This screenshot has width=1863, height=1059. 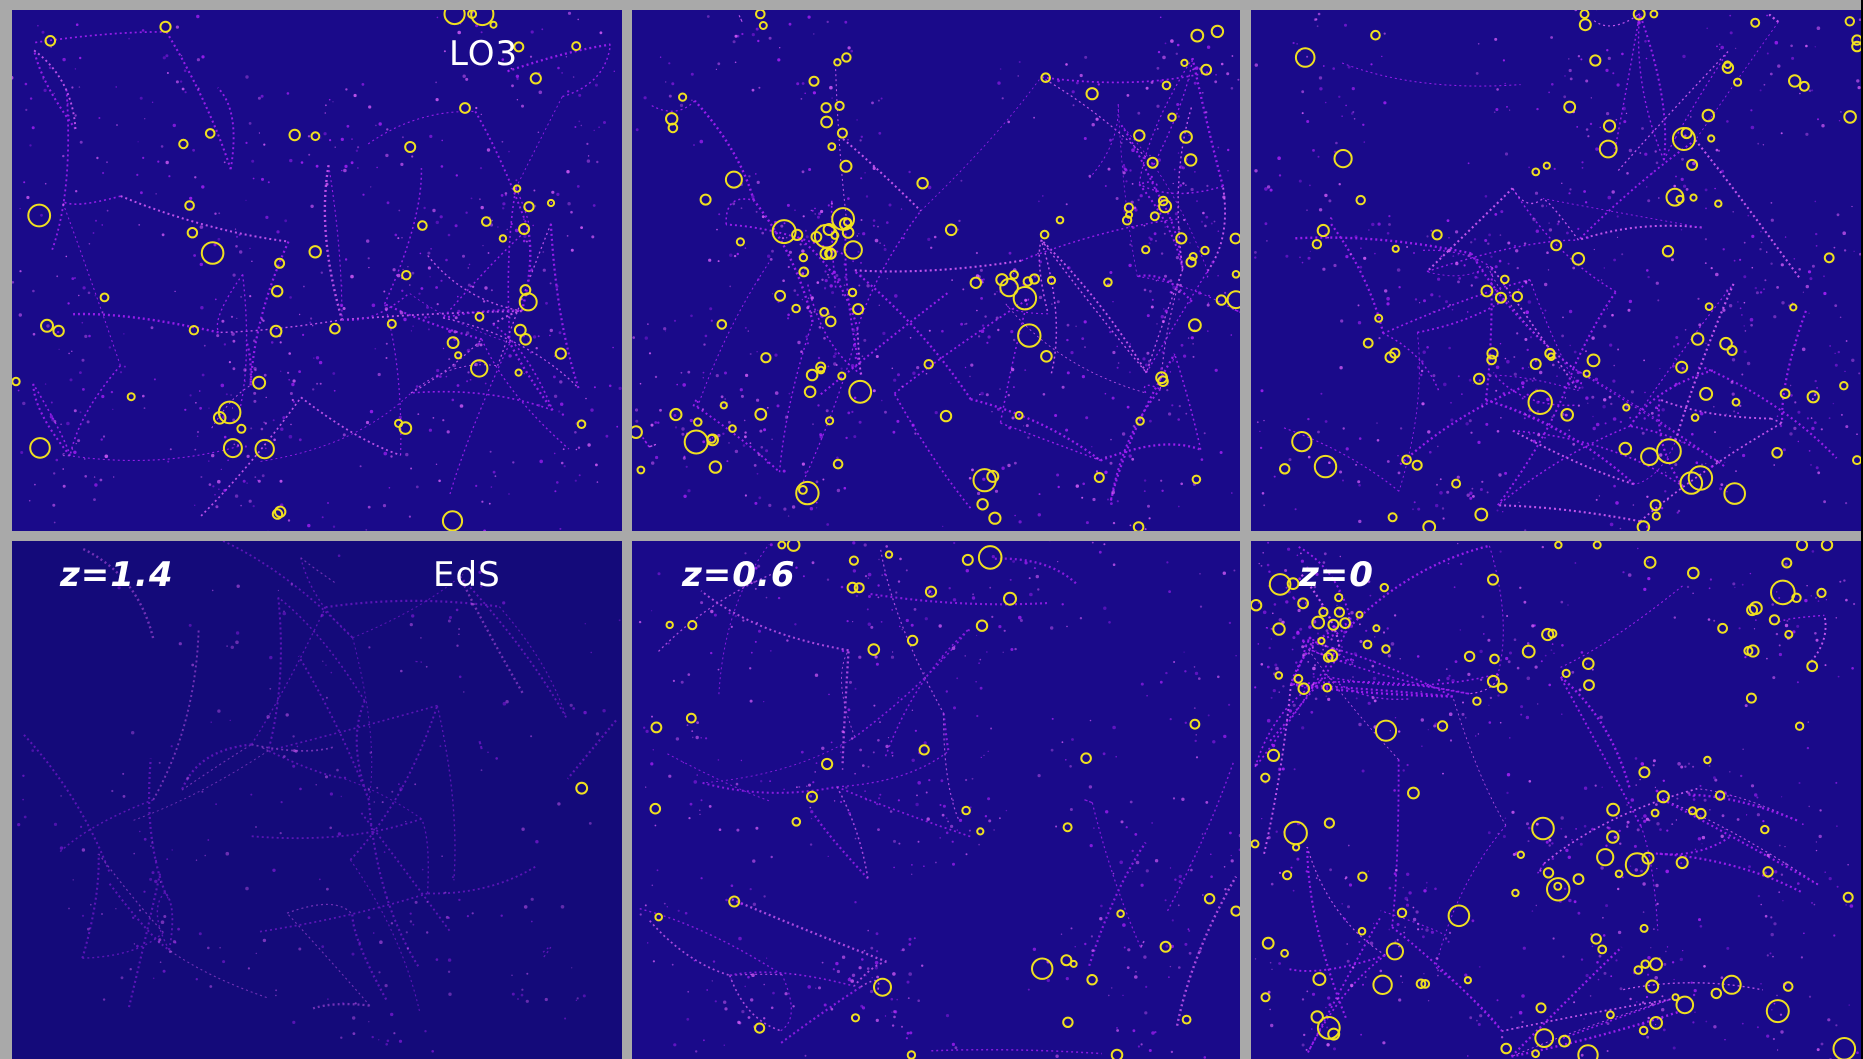 What do you see at coordinates (467, 575) in the screenshot?
I see `model-label-eds: EdS` at bounding box center [467, 575].